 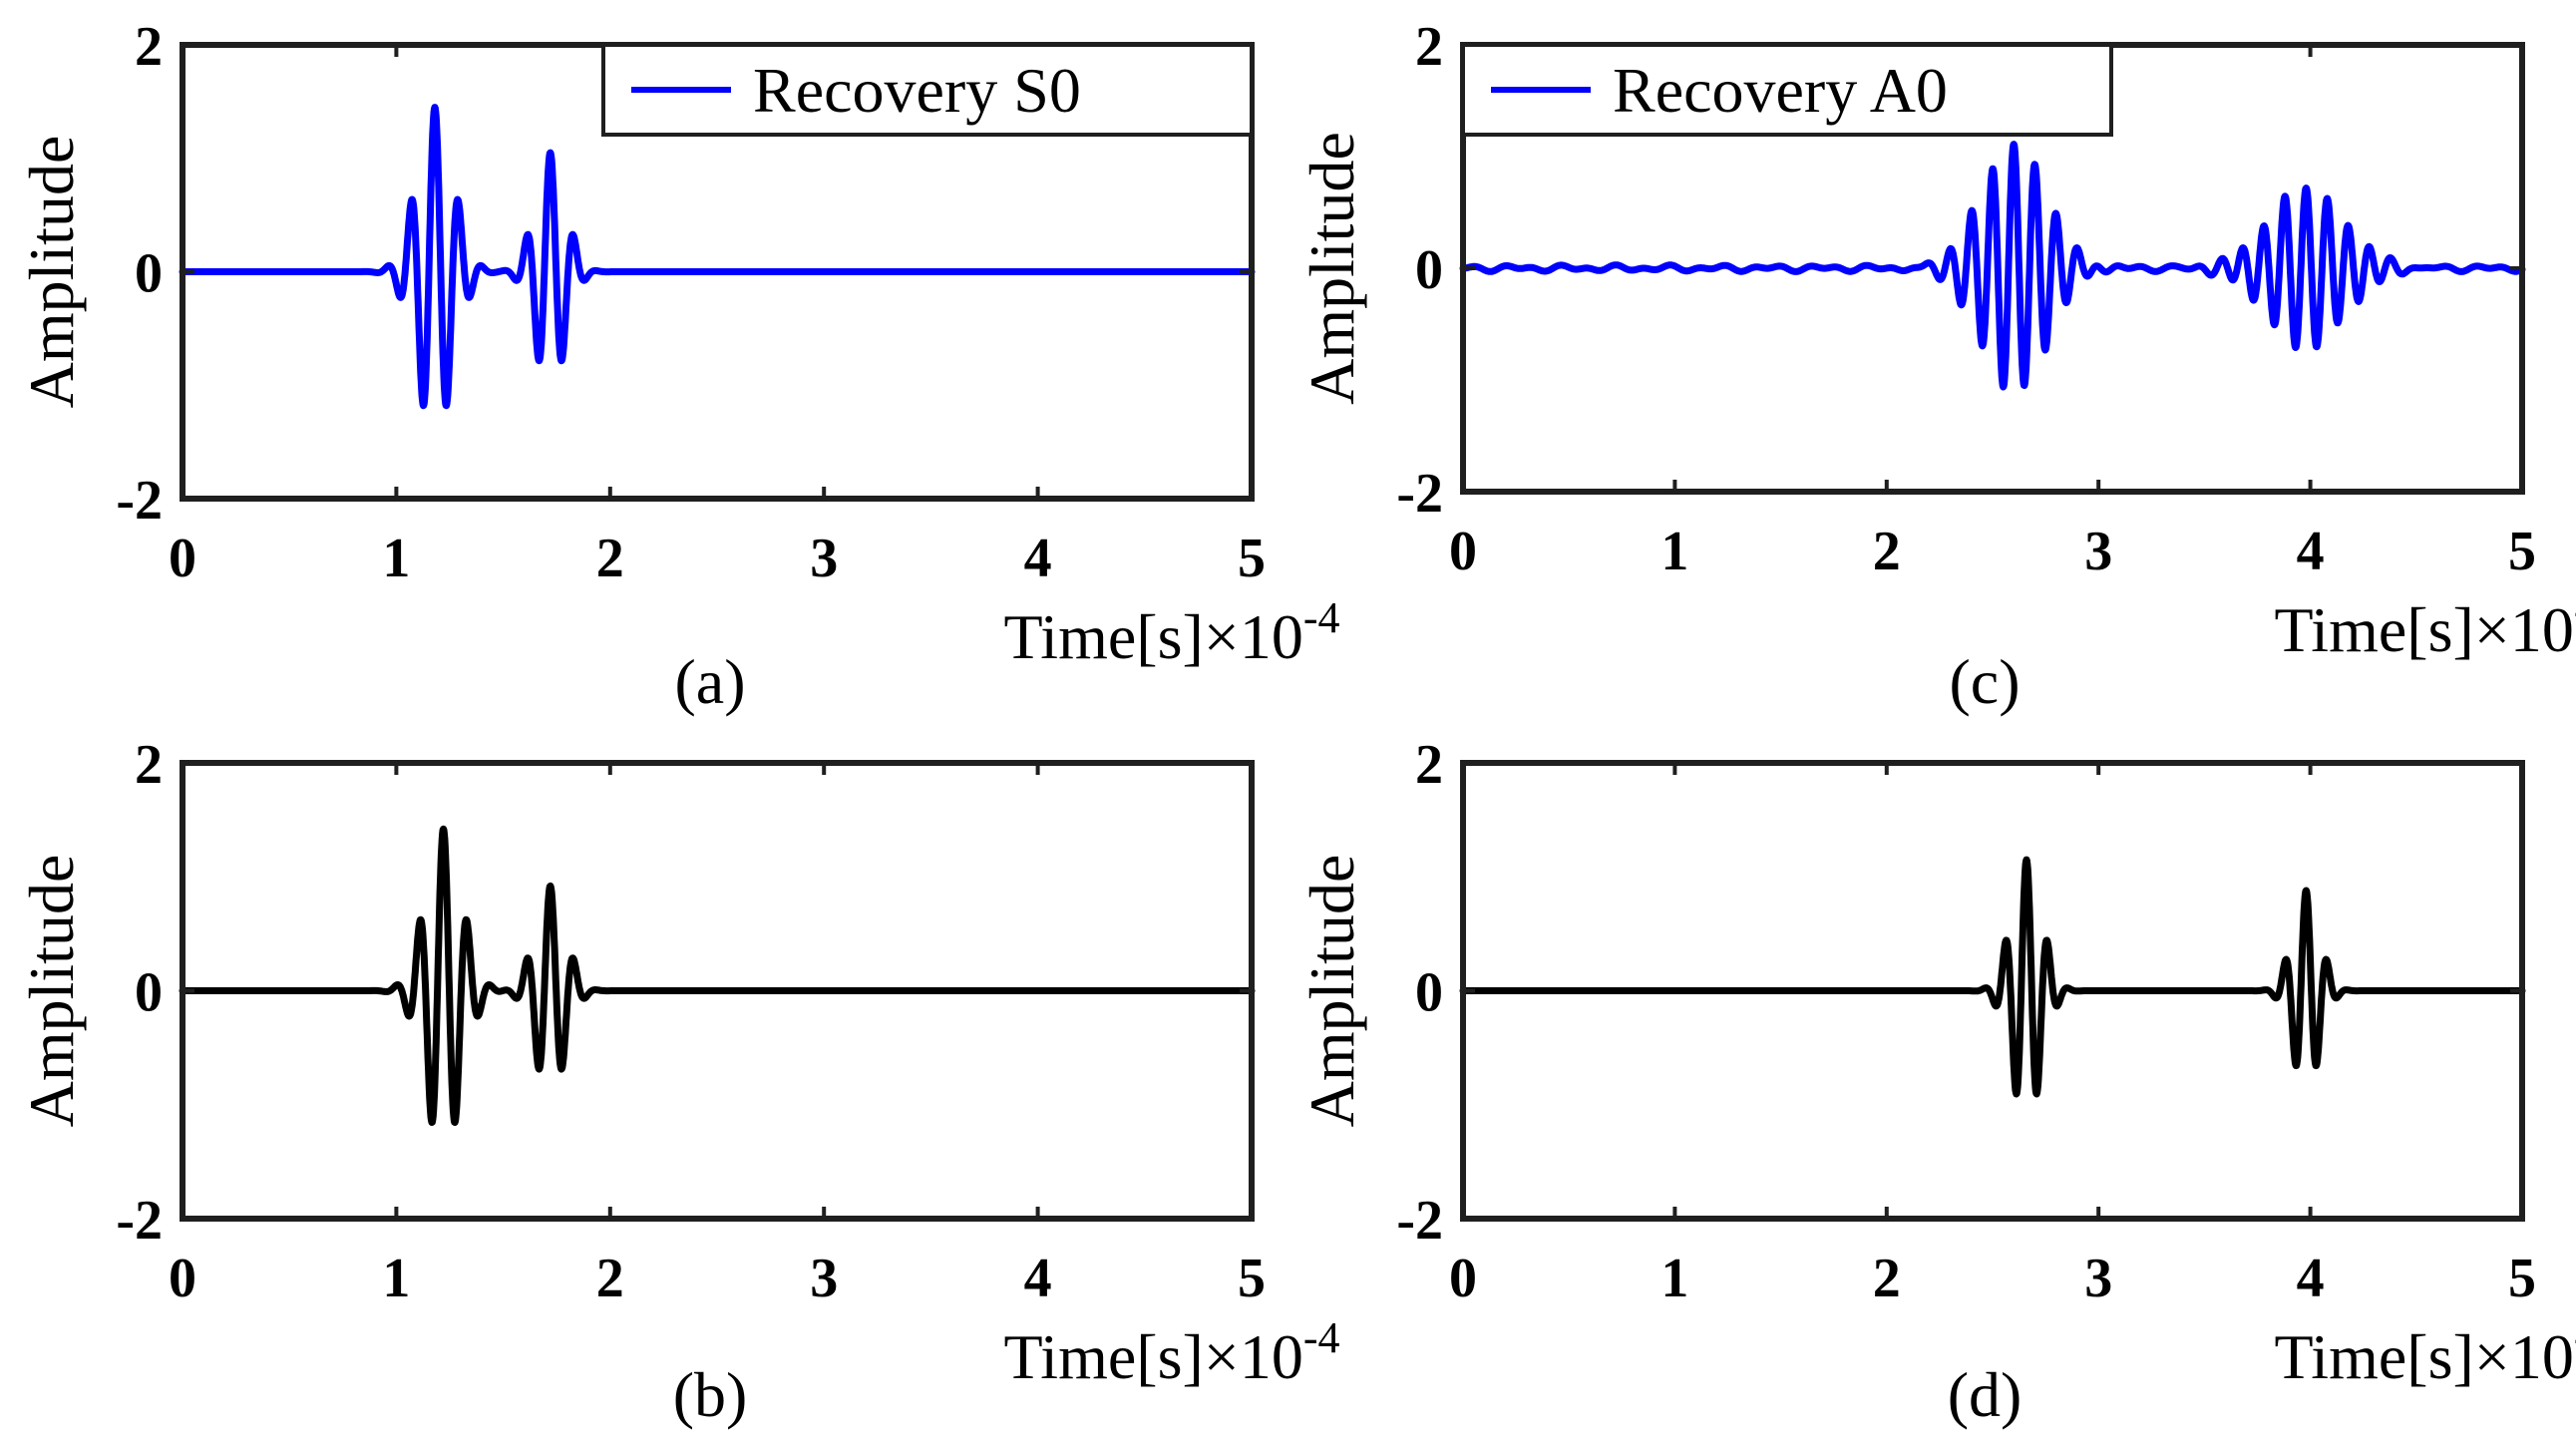 What do you see at coordinates (1429, 993) in the screenshot?
I see `y-tick-label-d-1: 0` at bounding box center [1429, 993].